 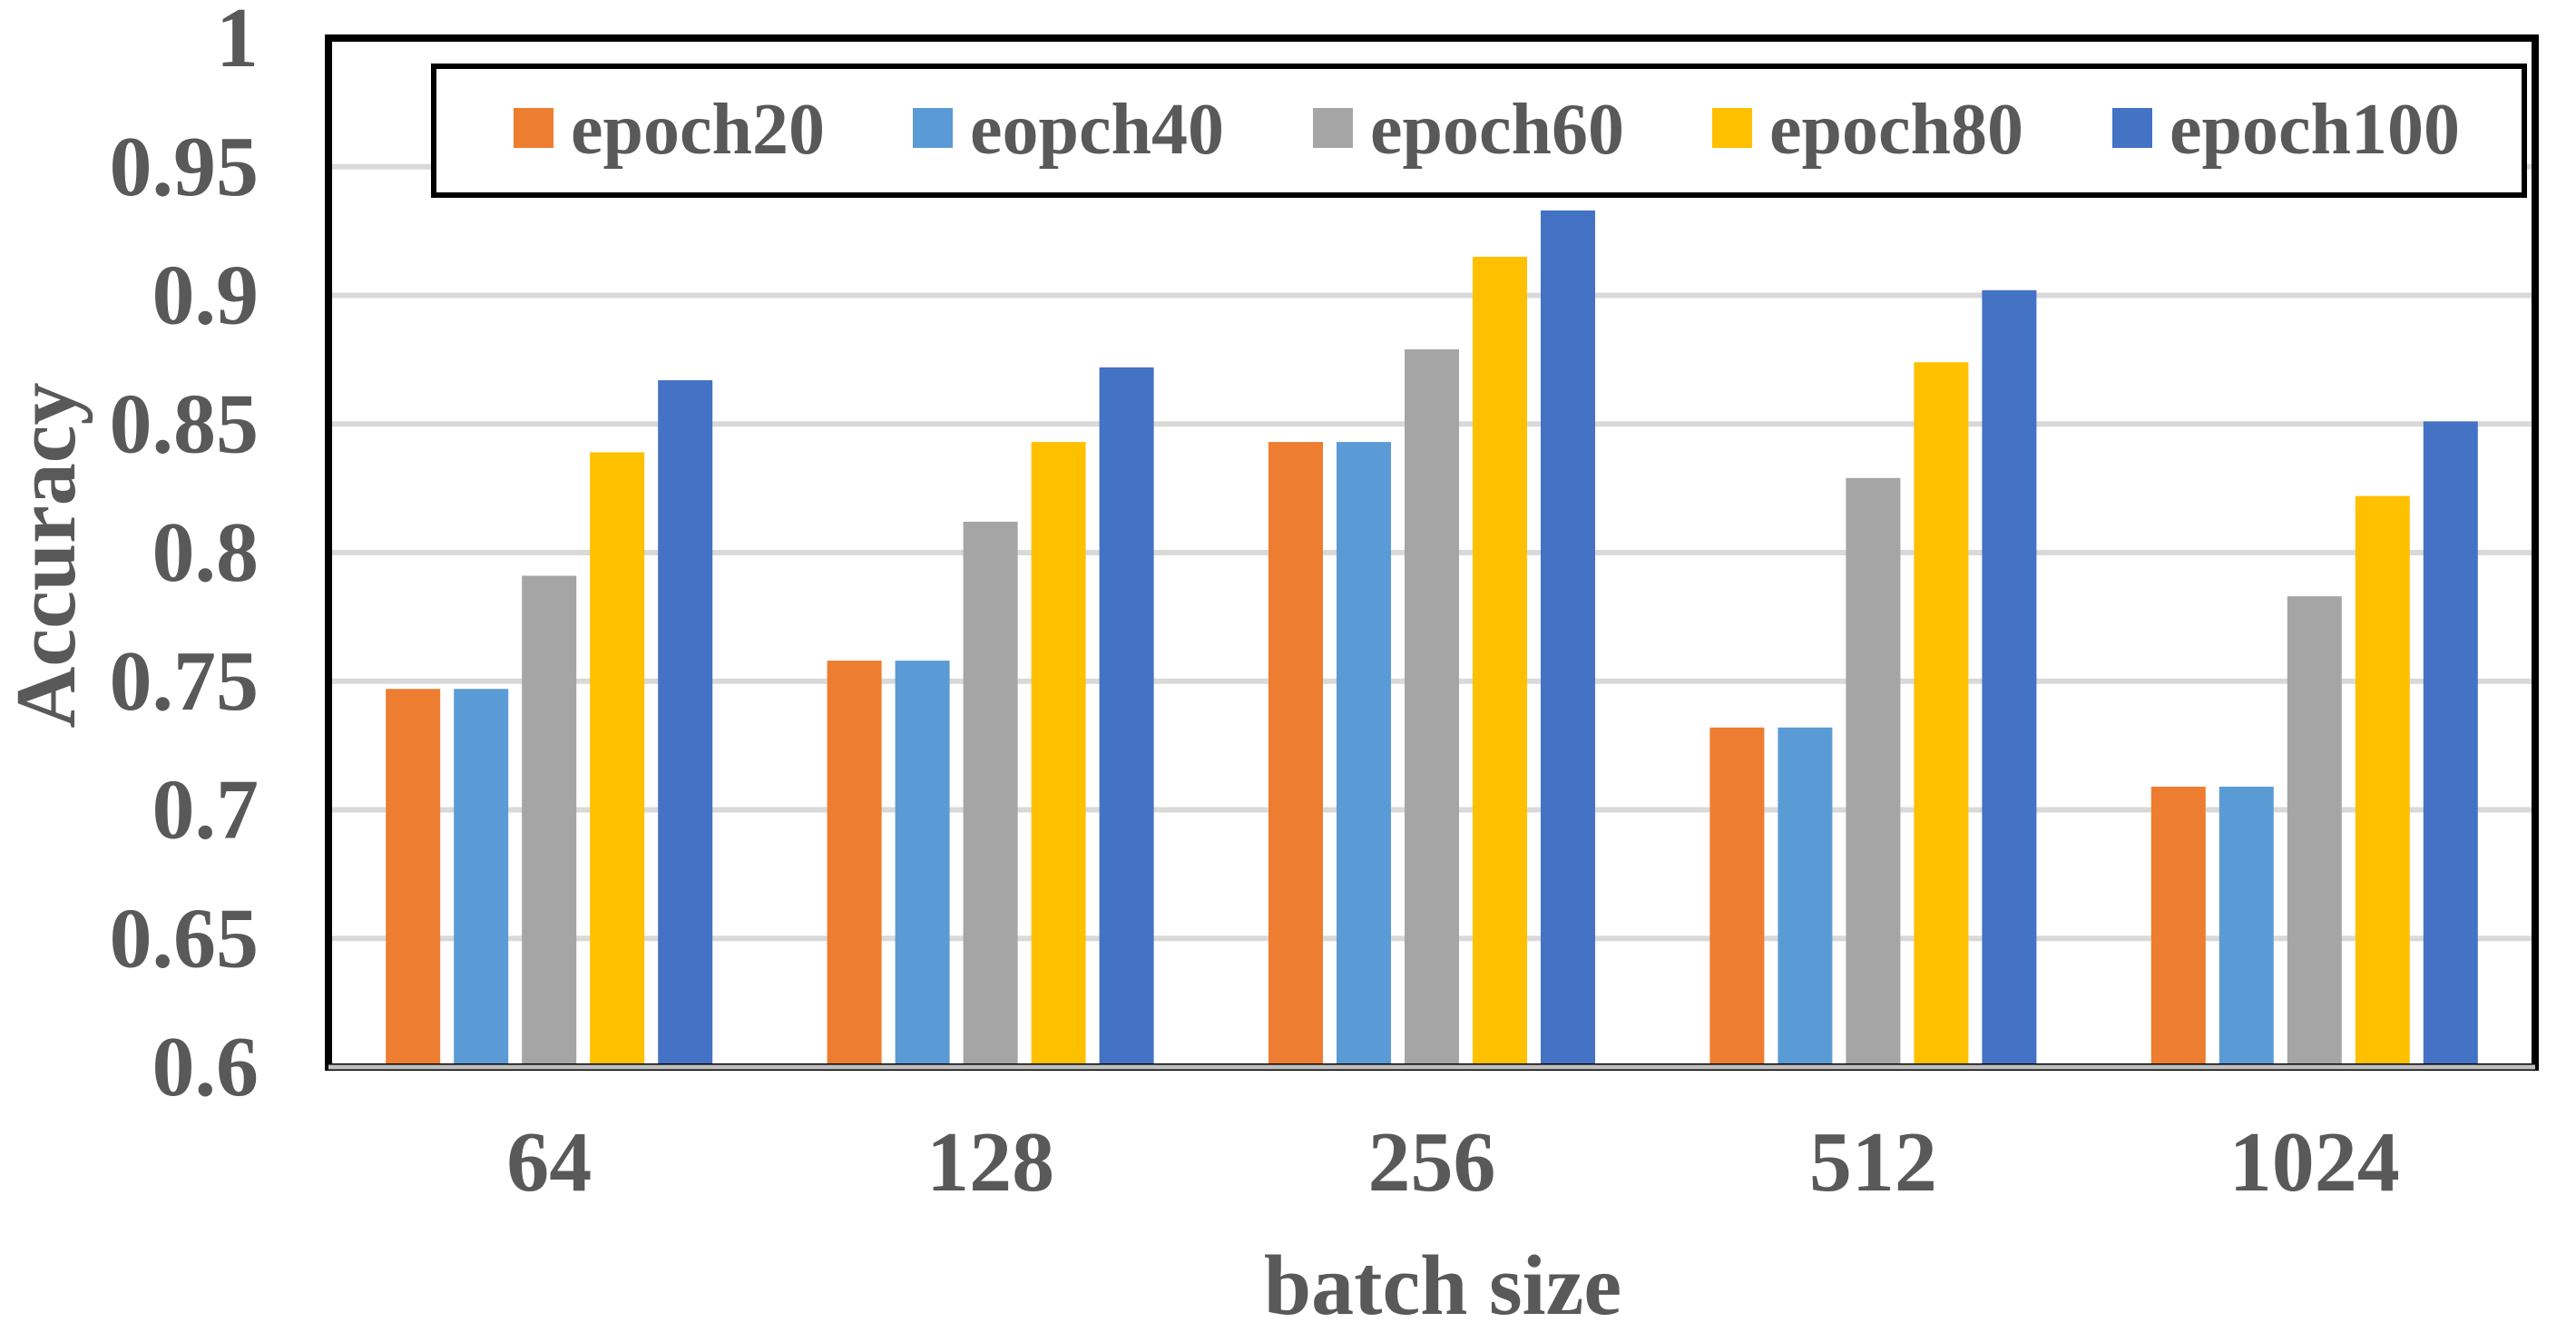 I want to click on legend-swatch-eopch40, so click(x=933, y=128).